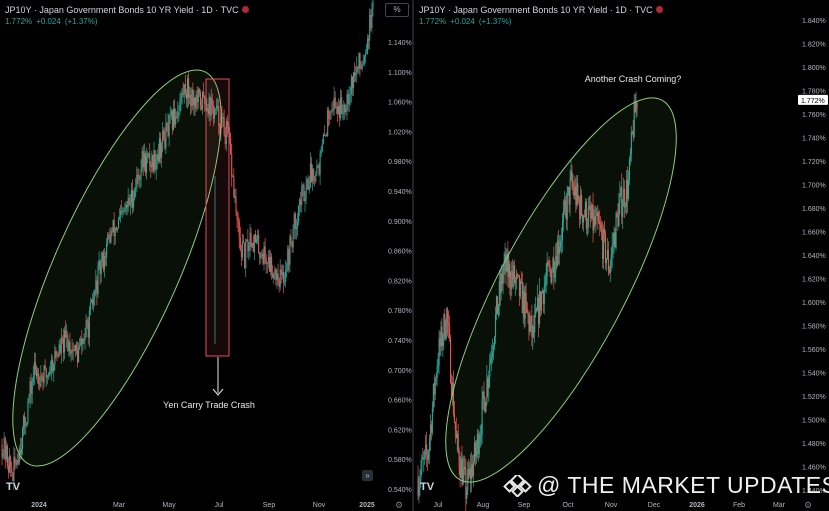 The image size is (829, 511). What do you see at coordinates (399, 505) in the screenshot?
I see `left-settings-gear-icon: ⚙` at bounding box center [399, 505].